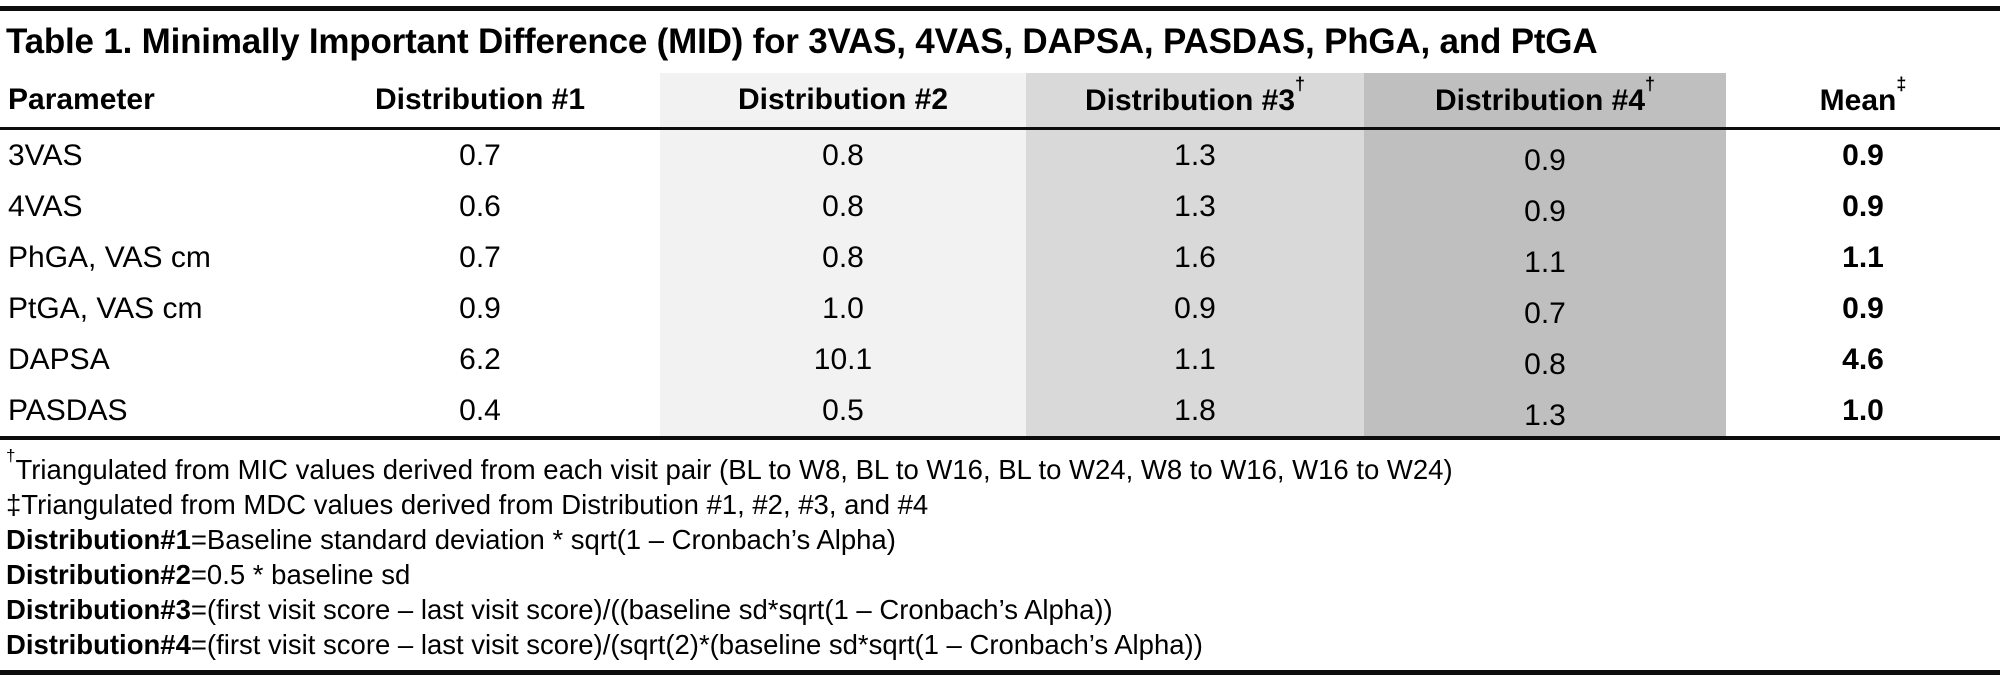  Describe the element at coordinates (1195, 411) in the screenshot. I see `cell-d3: 1.8` at that location.